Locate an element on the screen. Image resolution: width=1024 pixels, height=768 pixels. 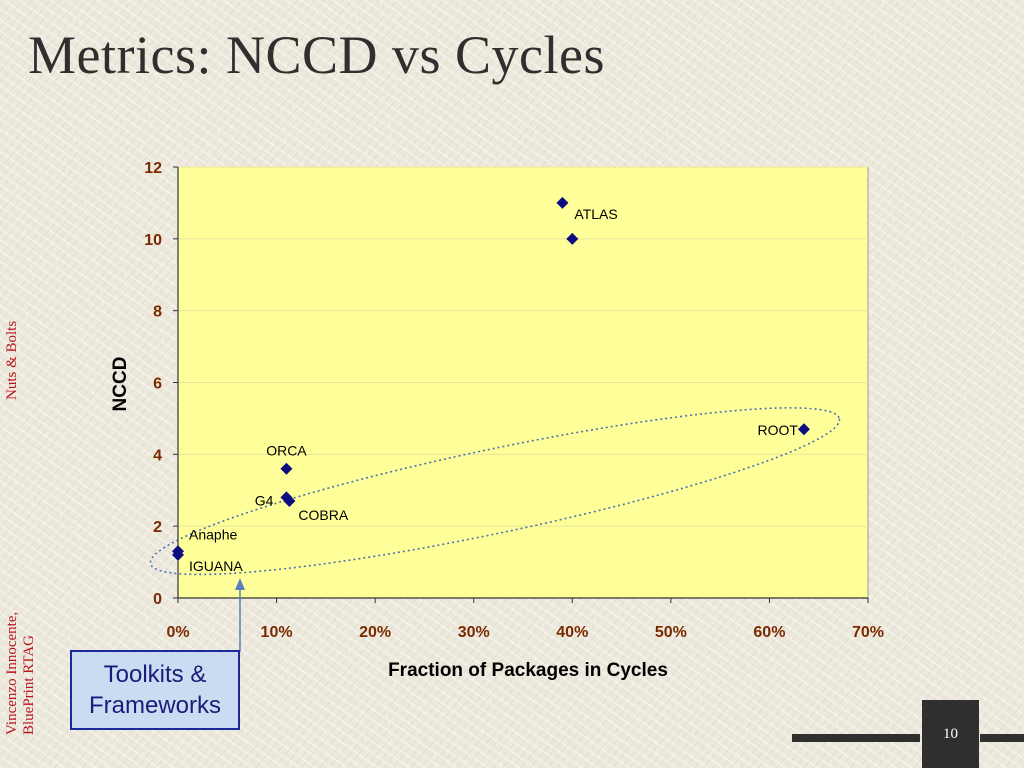
page-number: 10 is located at coordinates (950, 734).